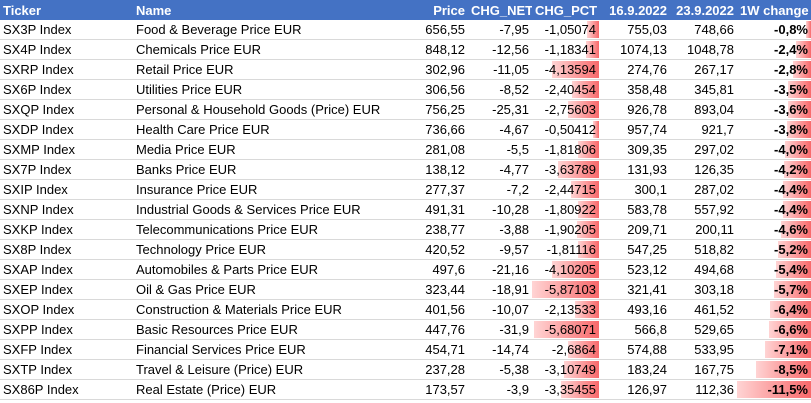 This screenshot has width=811, height=403. What do you see at coordinates (434, 329) in the screenshot?
I see `cell-price: 447,76` at bounding box center [434, 329].